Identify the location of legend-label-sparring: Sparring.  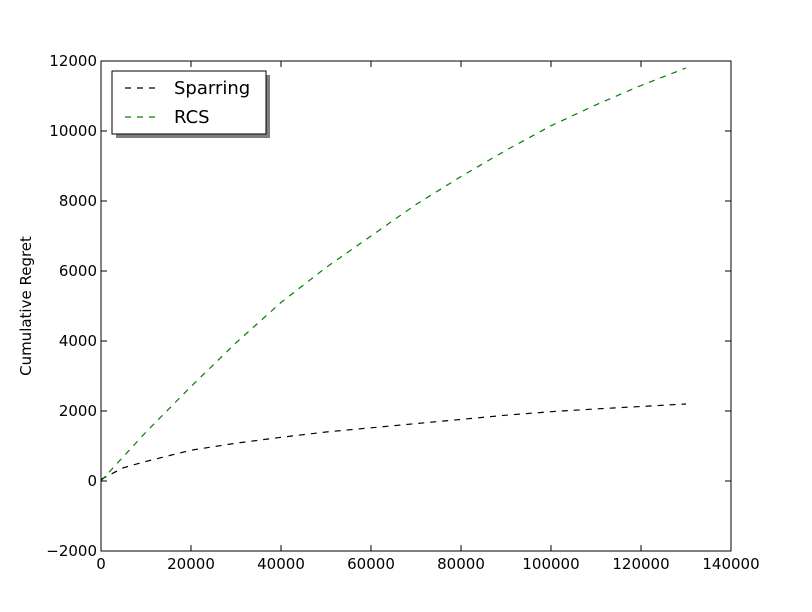
(212, 88).